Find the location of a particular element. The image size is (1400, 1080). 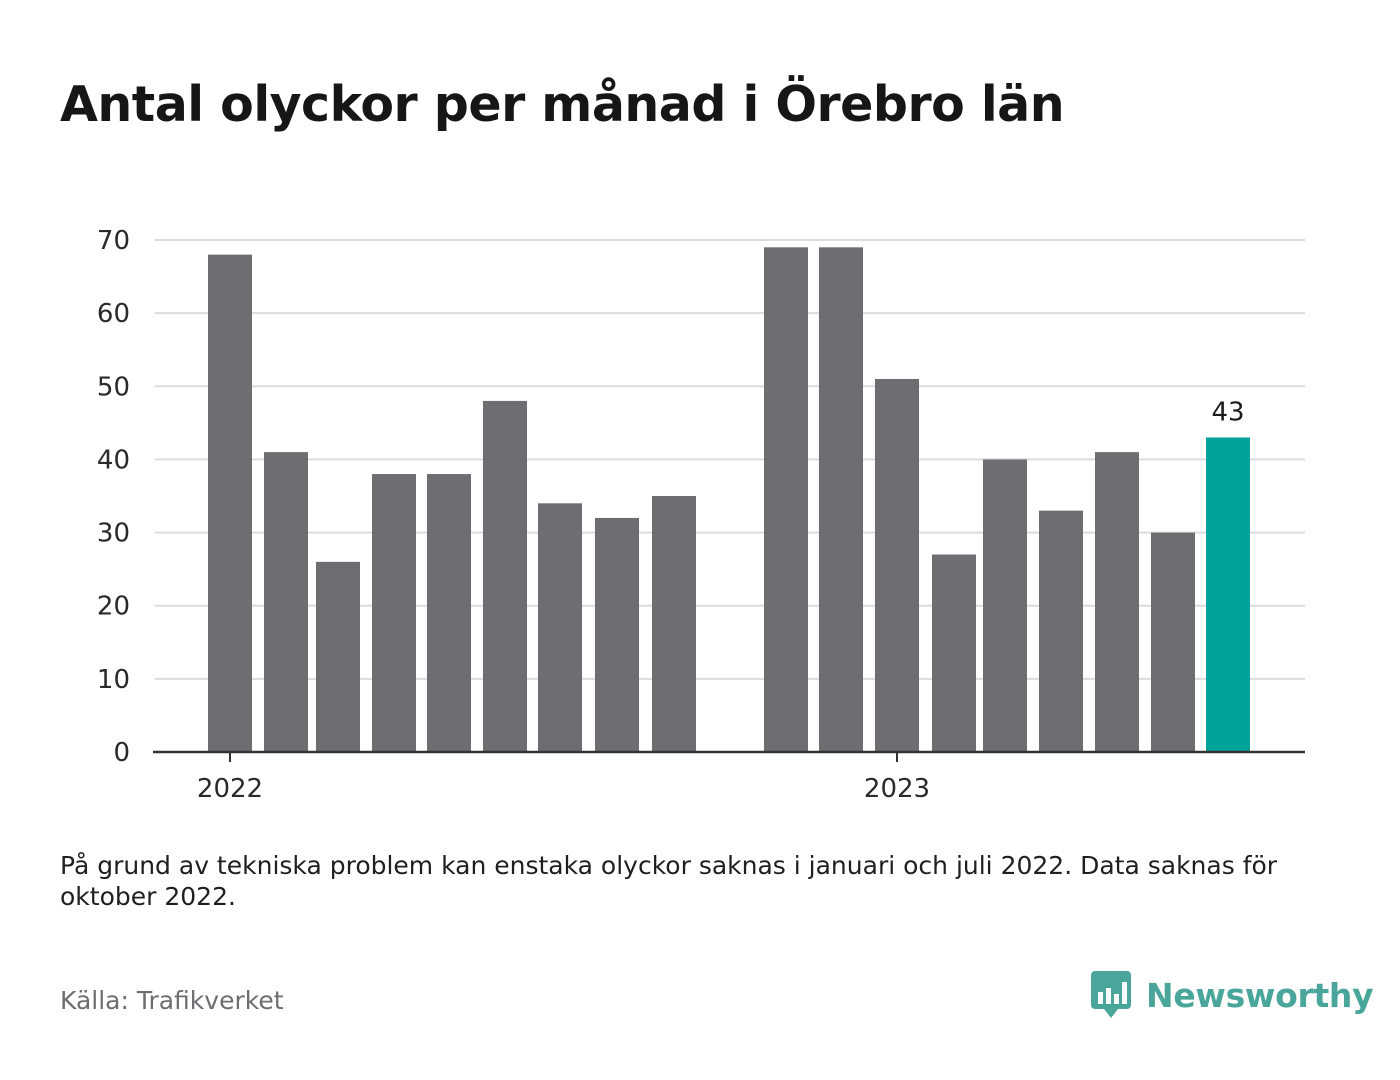

y-tick-label: 40 is located at coordinates (113, 460).